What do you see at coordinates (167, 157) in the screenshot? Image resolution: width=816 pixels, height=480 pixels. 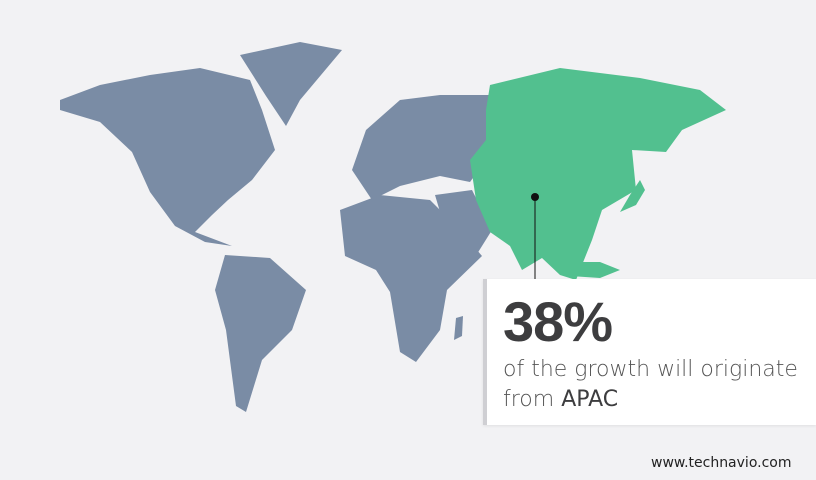 I see `north-america` at bounding box center [167, 157].